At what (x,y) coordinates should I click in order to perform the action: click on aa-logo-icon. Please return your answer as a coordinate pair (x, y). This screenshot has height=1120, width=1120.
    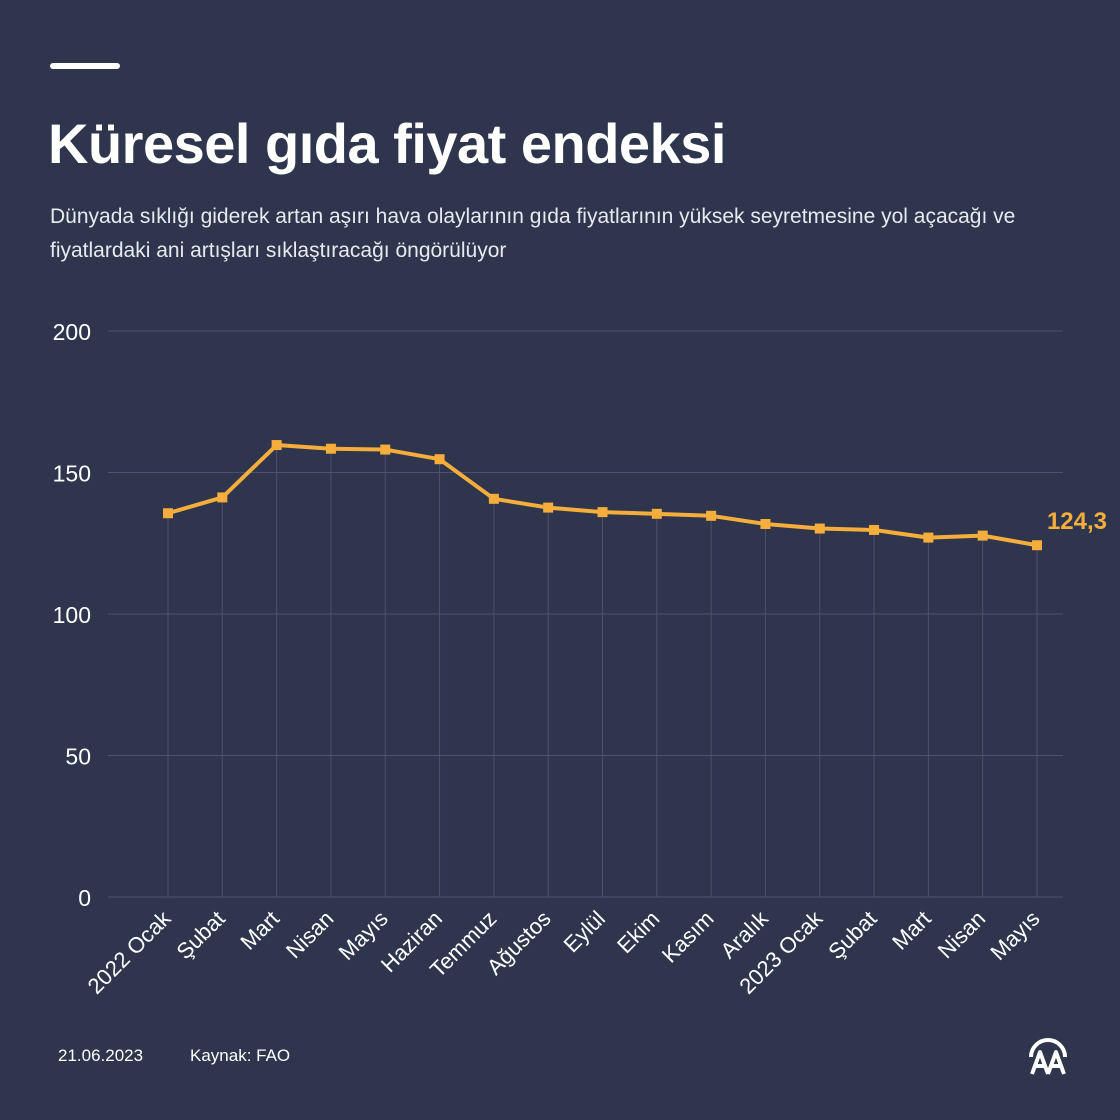
    Looking at the image, I should click on (1048, 1056).